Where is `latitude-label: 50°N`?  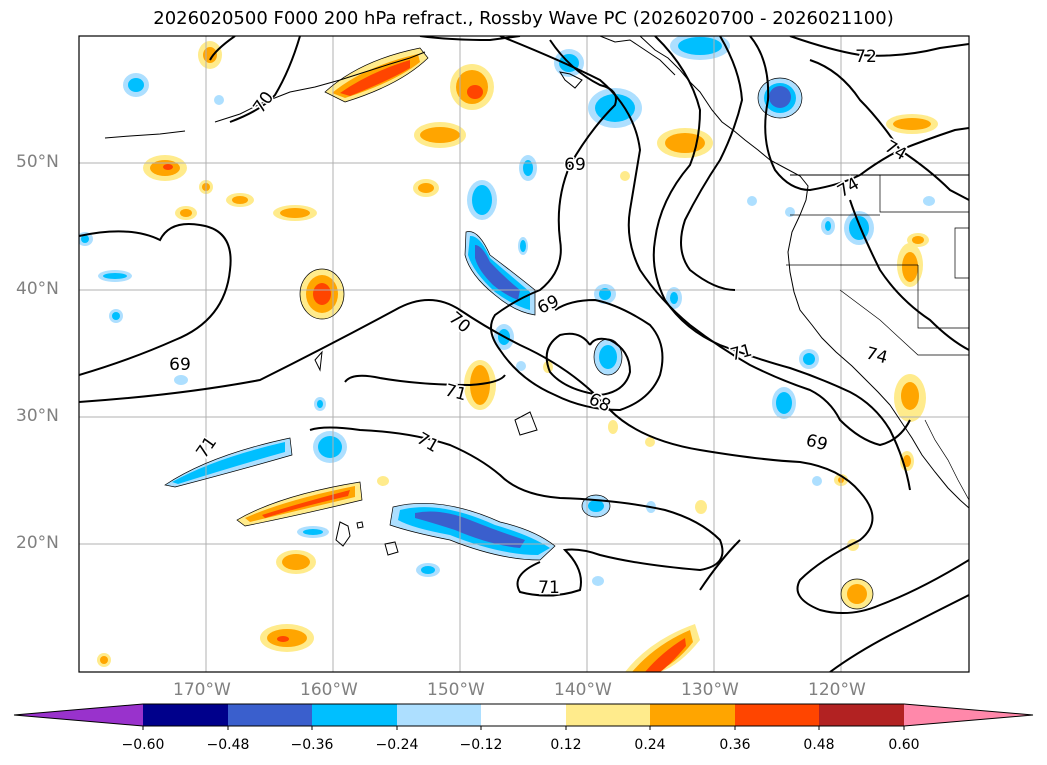 latitude-label: 50°N is located at coordinates (37, 162).